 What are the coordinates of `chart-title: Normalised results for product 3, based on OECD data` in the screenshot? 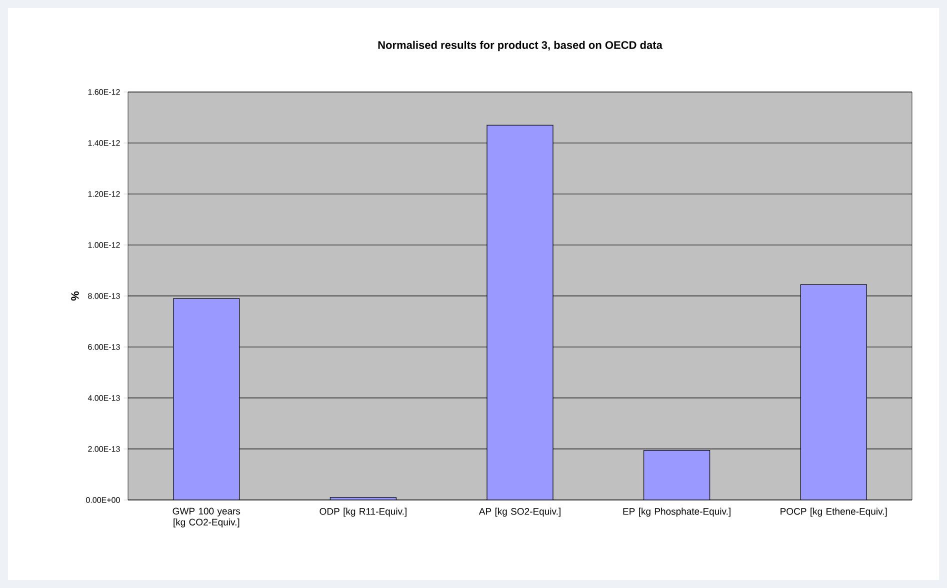 It's located at (520, 46).